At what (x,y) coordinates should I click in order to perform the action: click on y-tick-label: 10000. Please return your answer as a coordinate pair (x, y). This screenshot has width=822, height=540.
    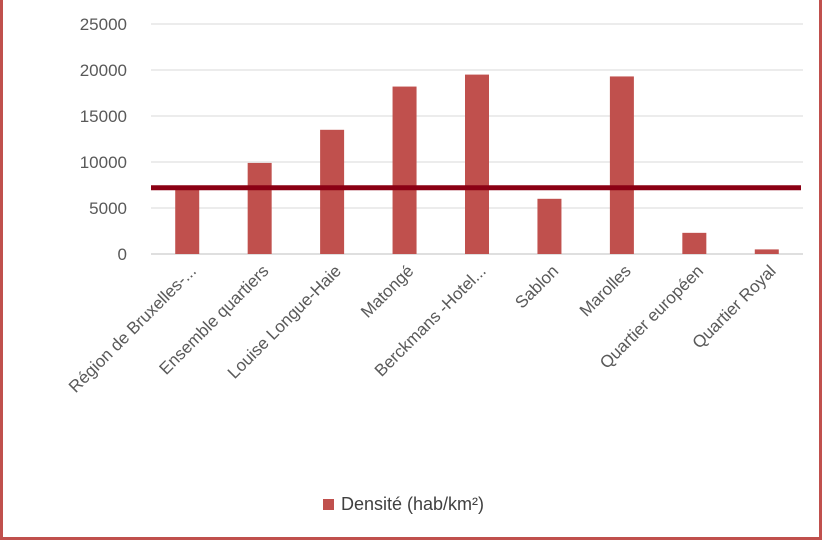
    Looking at the image, I should click on (103, 162).